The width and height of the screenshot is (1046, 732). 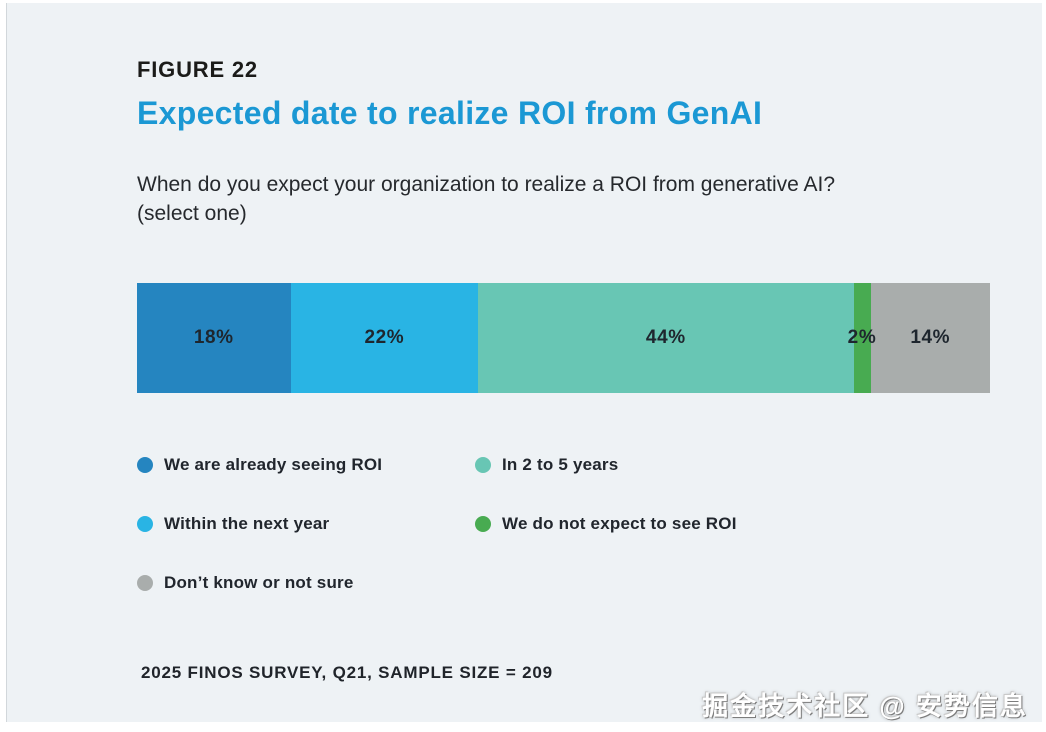 I want to click on legend-item-label: Don’t know or not sure, so click(x=259, y=582).